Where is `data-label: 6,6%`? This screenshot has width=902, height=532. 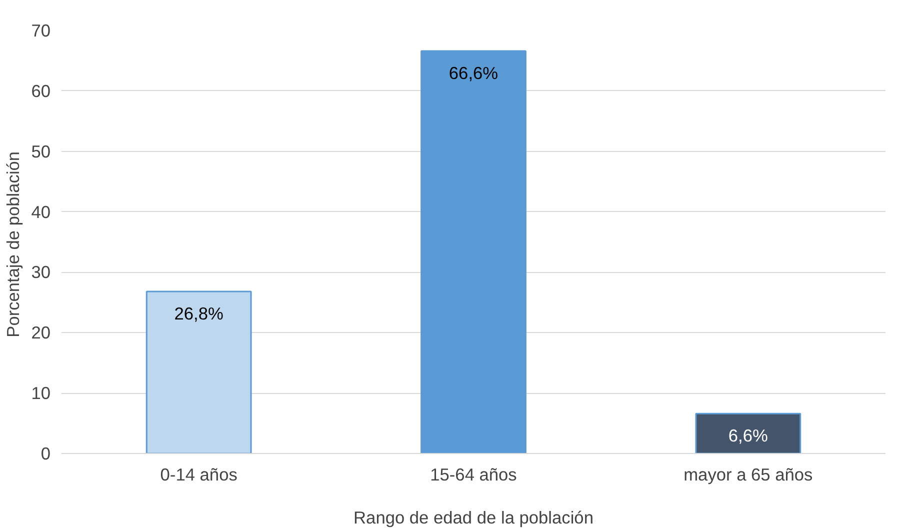
data-label: 6,6% is located at coordinates (748, 436).